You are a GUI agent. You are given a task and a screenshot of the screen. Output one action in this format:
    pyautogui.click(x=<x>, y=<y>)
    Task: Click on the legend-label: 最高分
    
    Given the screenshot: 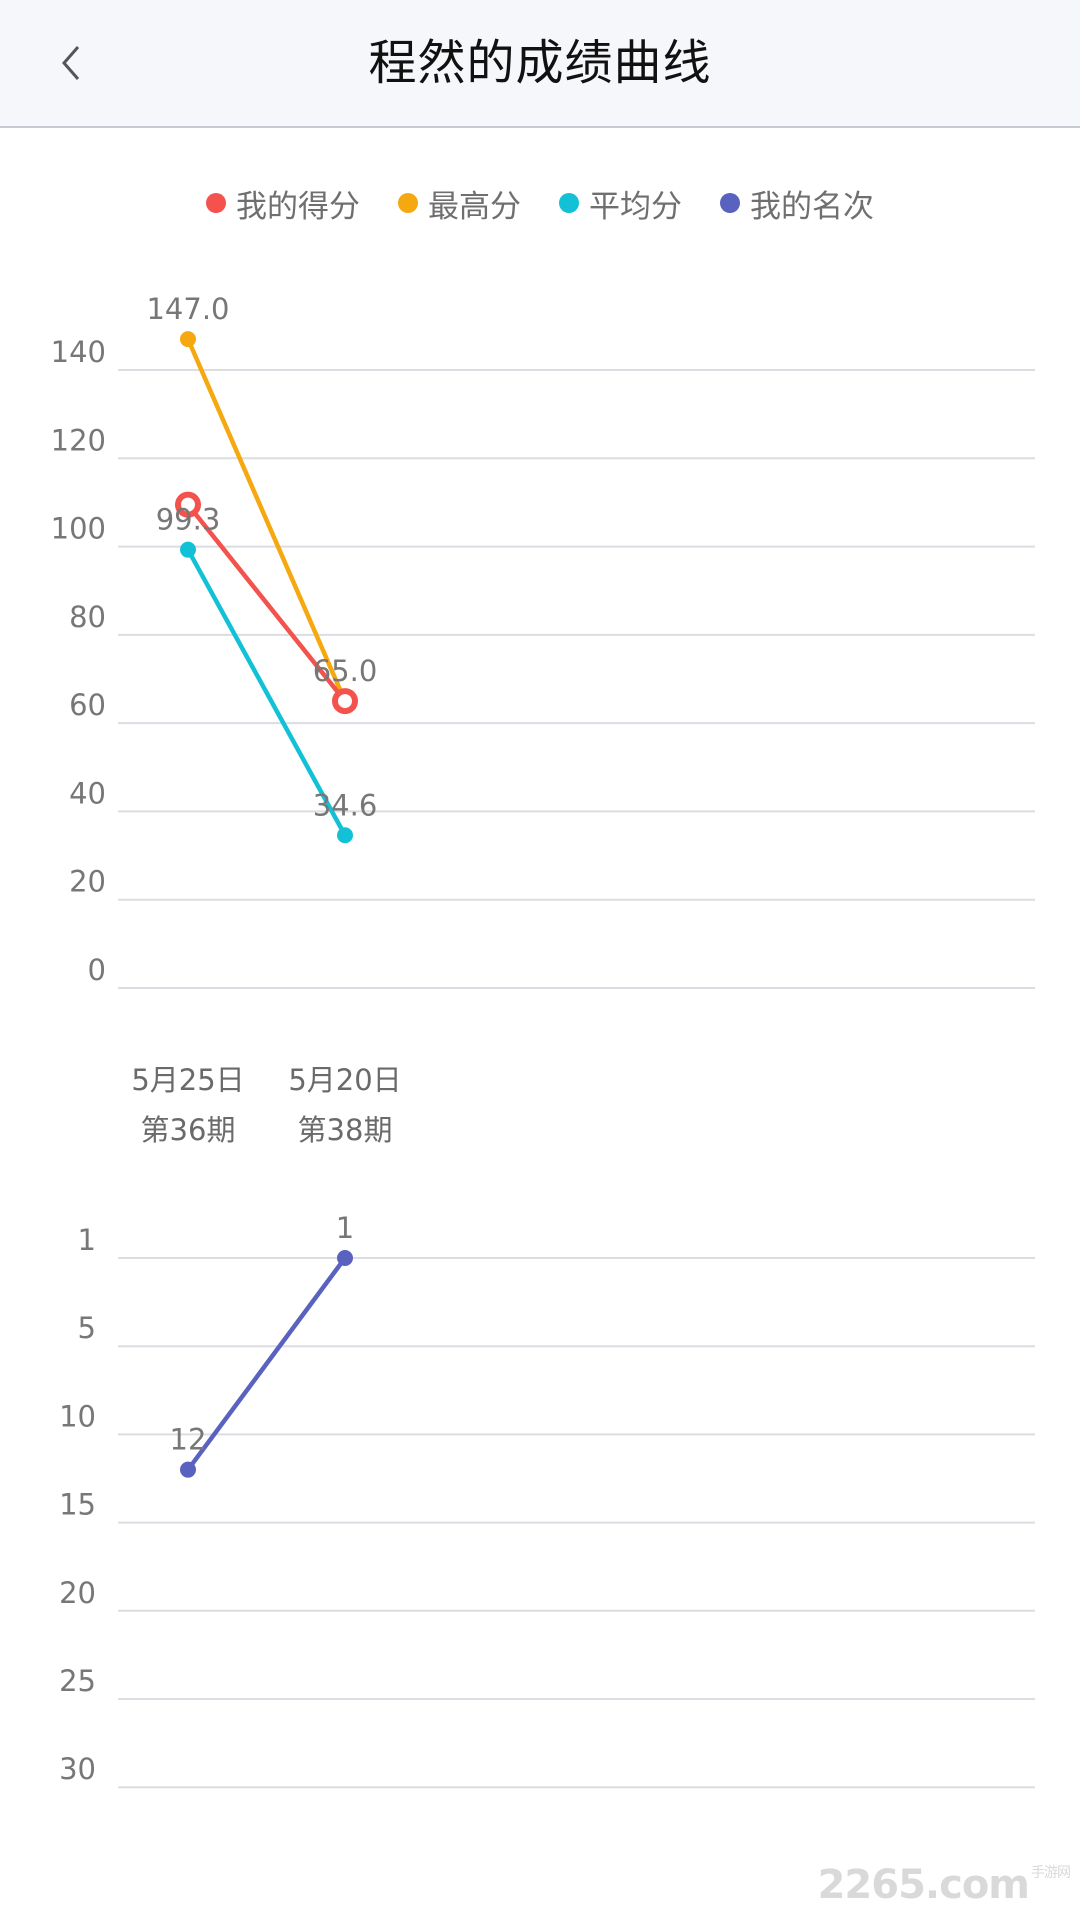 What is the action you would take?
    pyautogui.click(x=474, y=206)
    